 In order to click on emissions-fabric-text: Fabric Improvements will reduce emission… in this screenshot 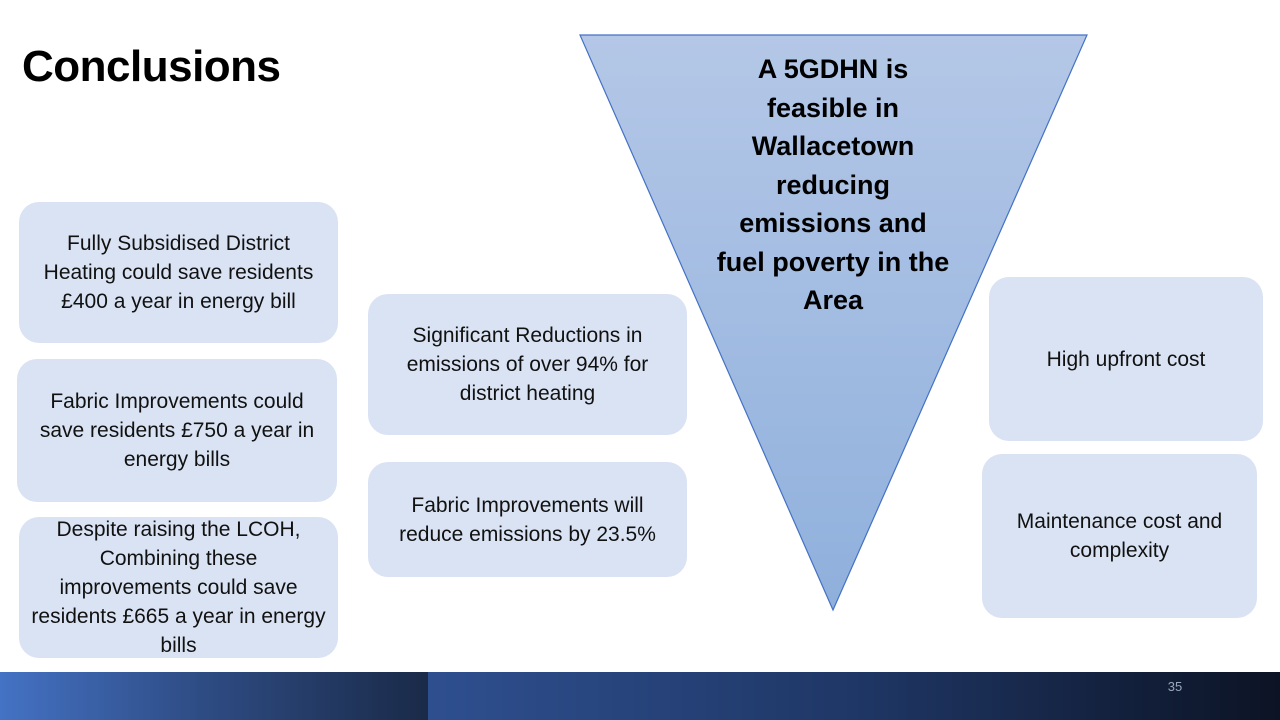, I will do `click(527, 519)`.